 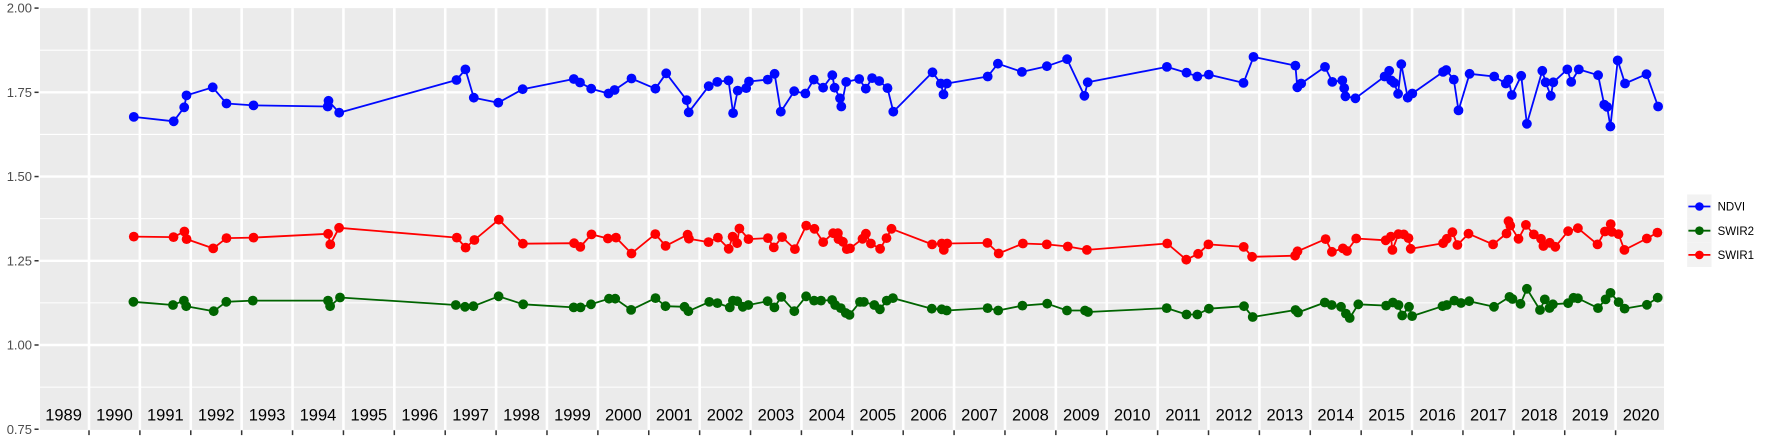 What do you see at coordinates (1736, 256) in the screenshot?
I see `svg-text: SWIR1` at bounding box center [1736, 256].